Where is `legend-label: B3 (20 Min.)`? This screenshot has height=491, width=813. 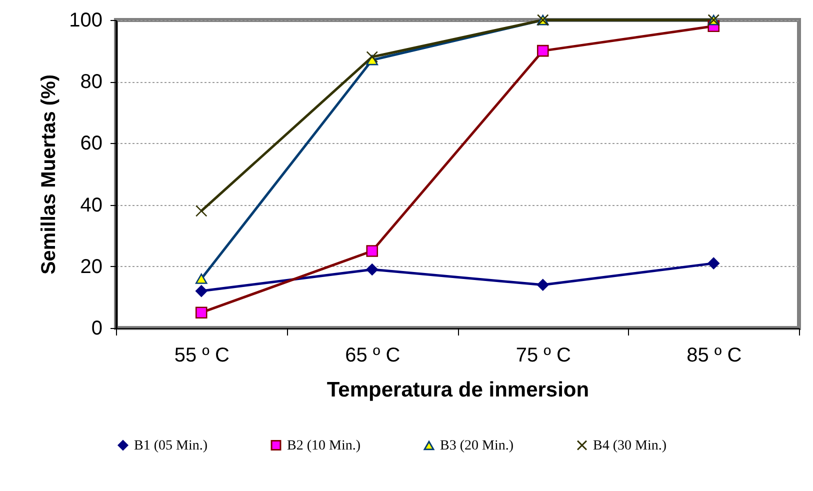
legend-label: B3 (20 Min.) is located at coordinates (477, 446).